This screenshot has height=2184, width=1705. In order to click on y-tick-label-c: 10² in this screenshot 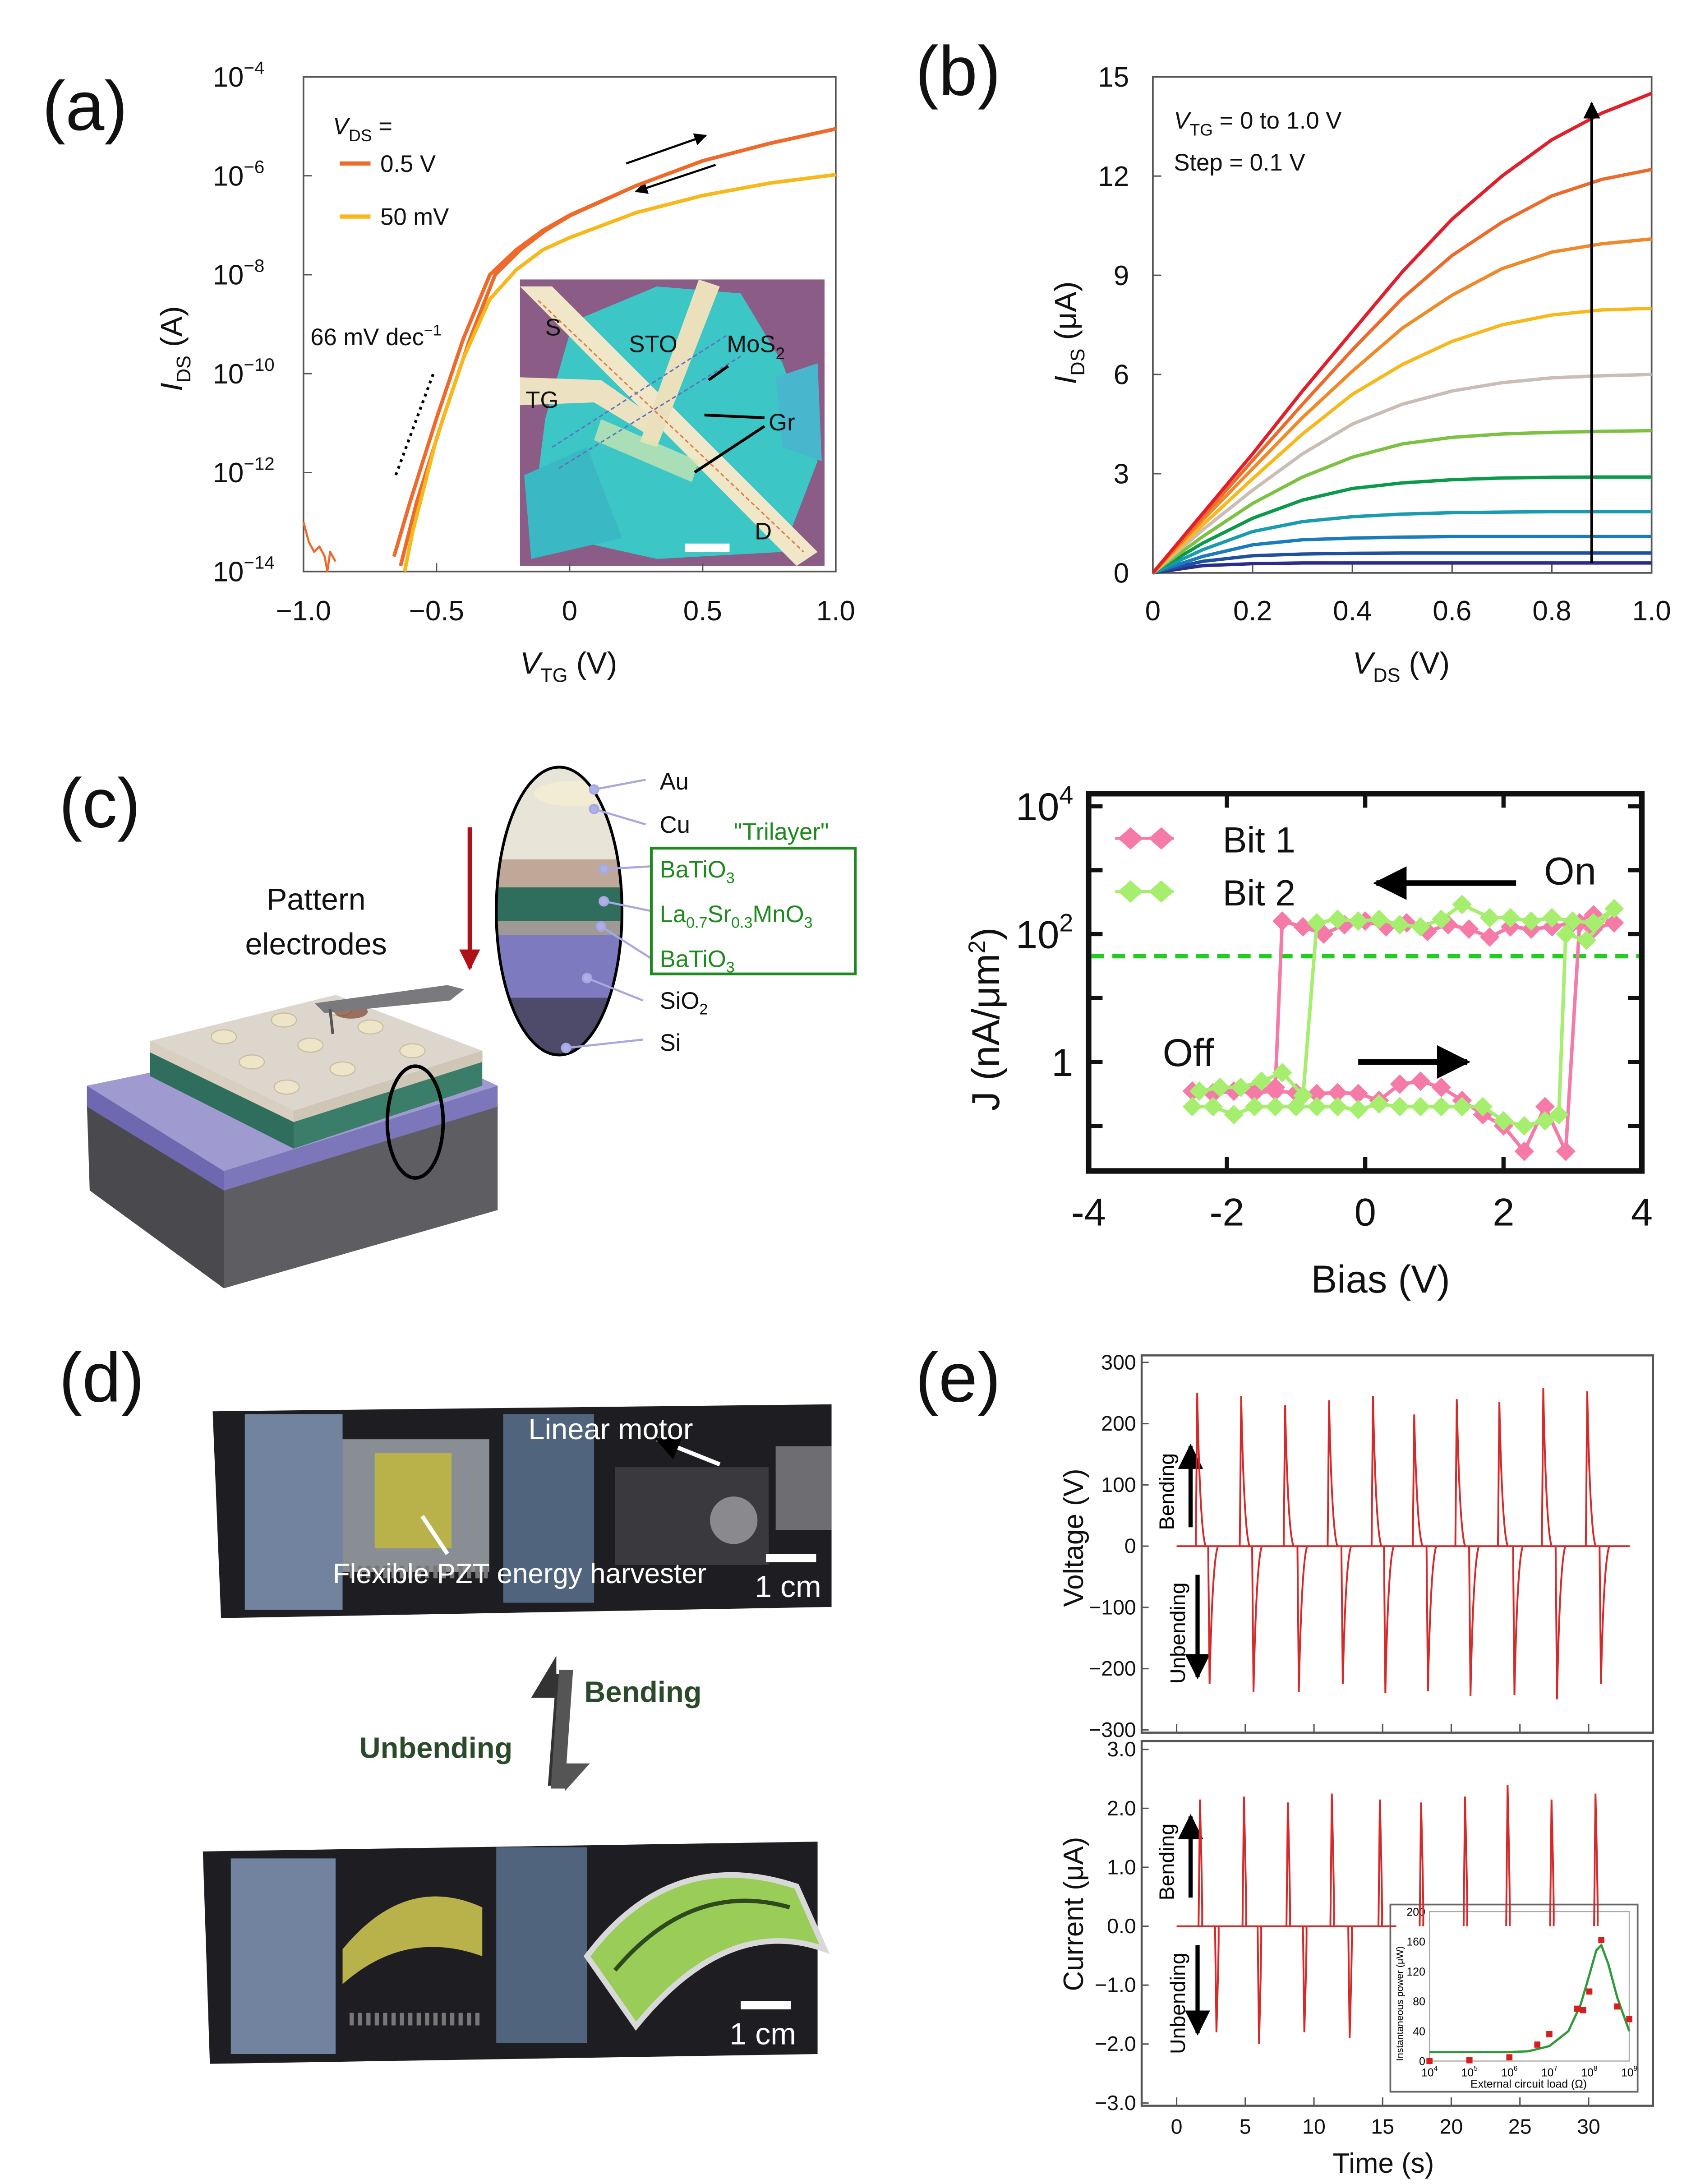, I will do `click(1044, 932)`.